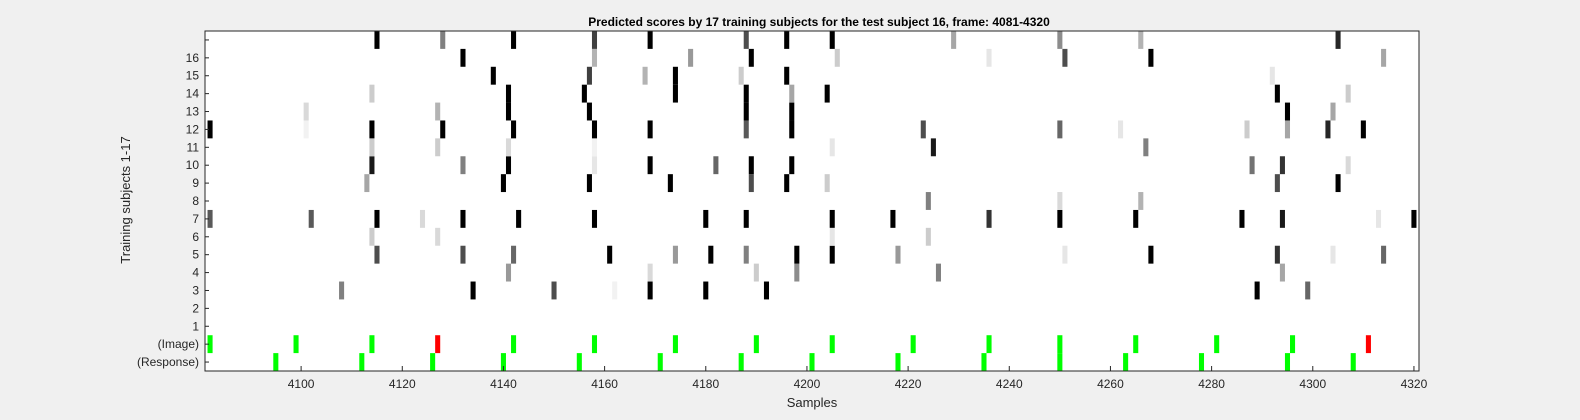 Image resolution: width=1580 pixels, height=420 pixels. What do you see at coordinates (195, 201) in the screenshot?
I see `y-tick-label: 8` at bounding box center [195, 201].